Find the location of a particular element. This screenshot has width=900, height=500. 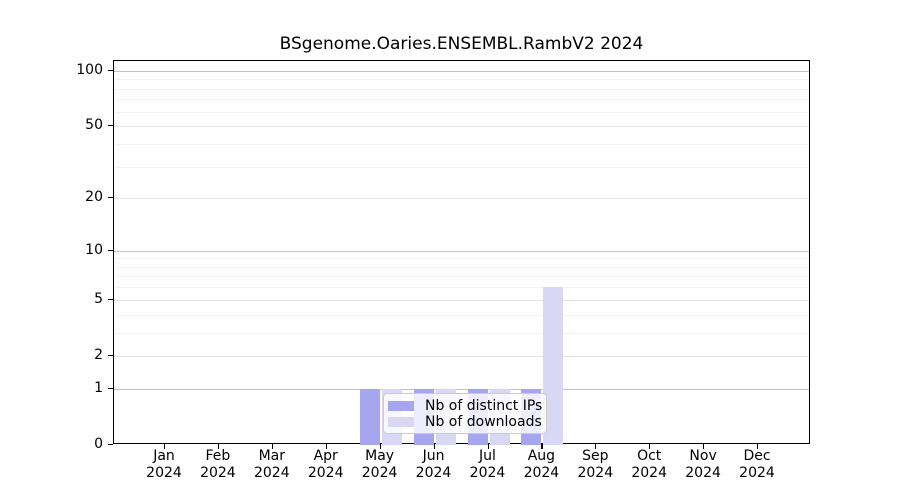

distinct-ips-swatch is located at coordinates (401, 406).